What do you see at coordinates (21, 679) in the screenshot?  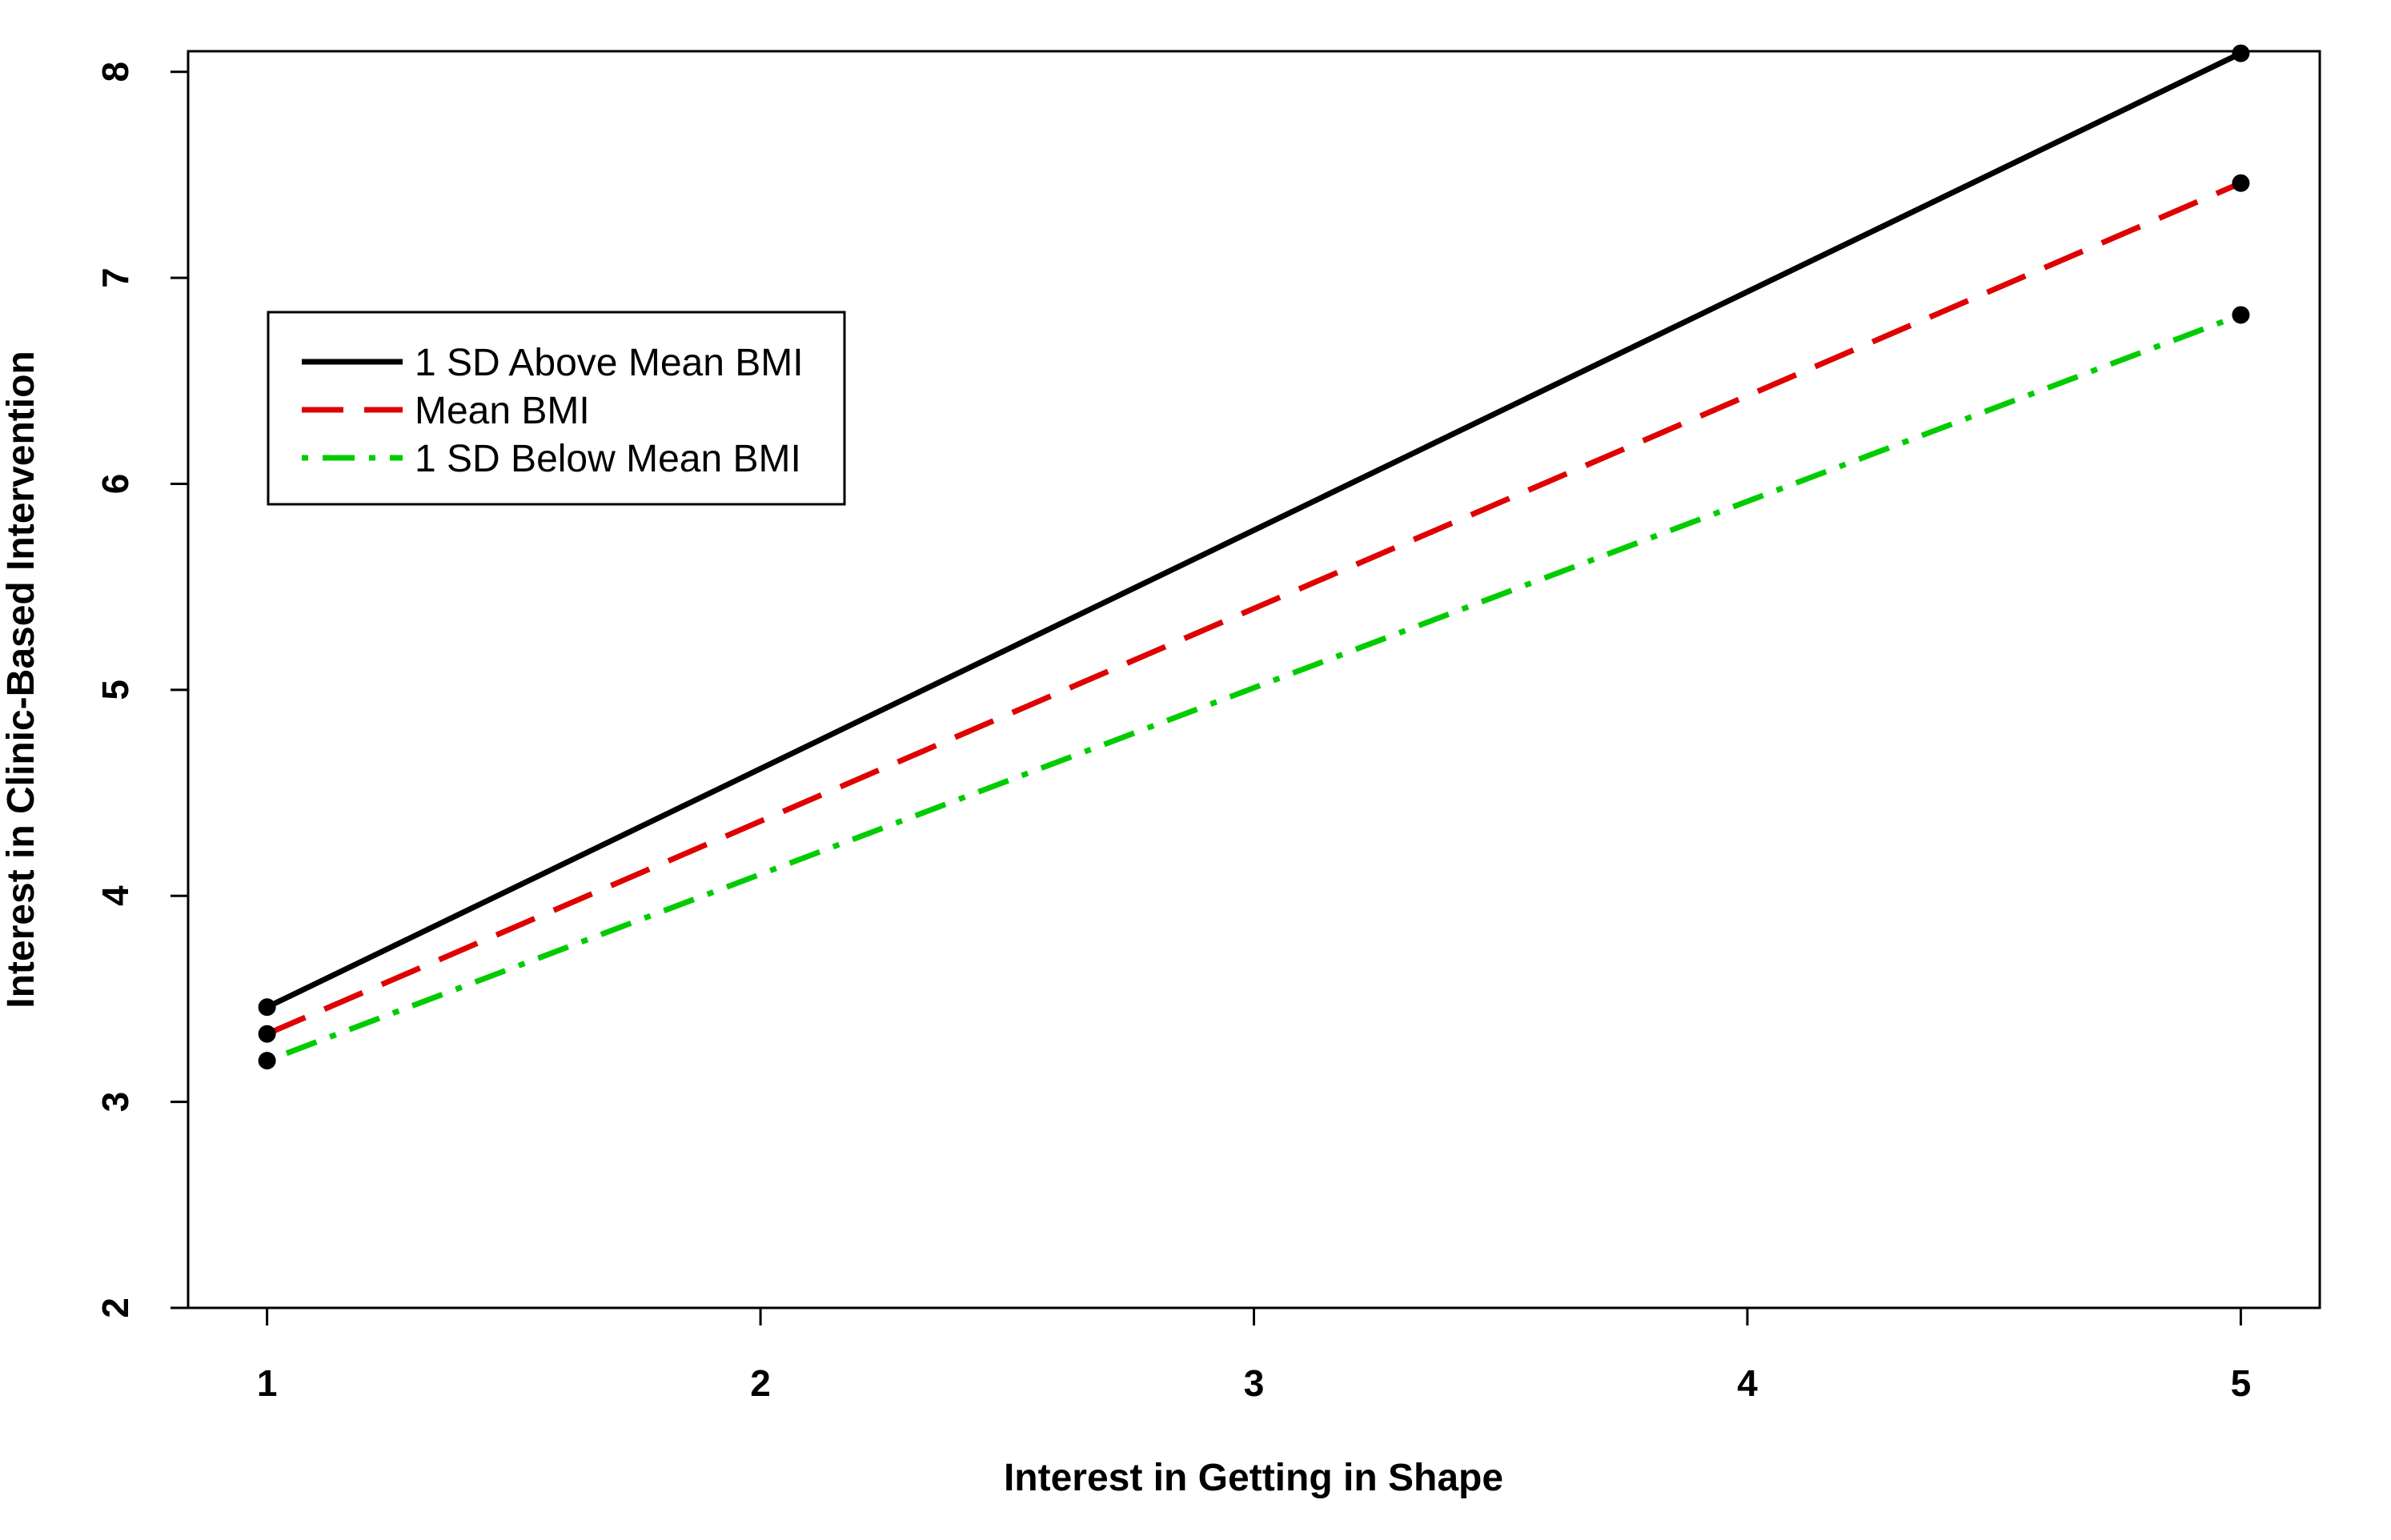 I see `y-axis-title: Interest in Clinic-Based Intervention` at bounding box center [21, 679].